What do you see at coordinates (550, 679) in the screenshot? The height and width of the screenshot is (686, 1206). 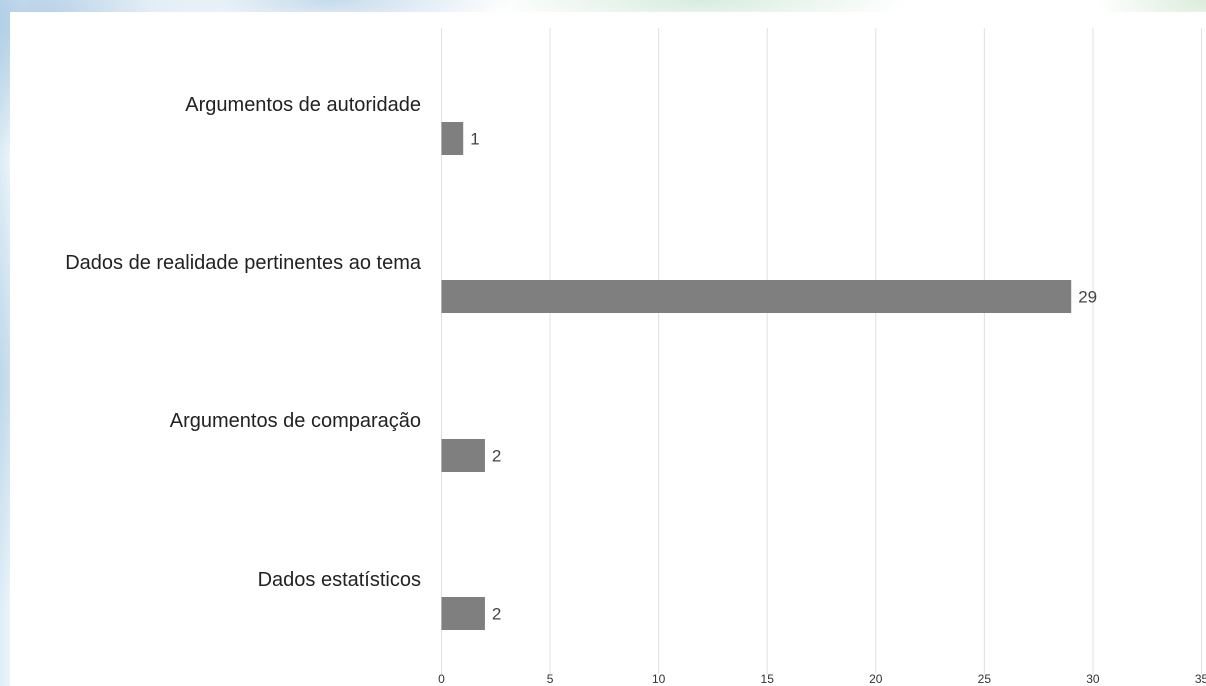 I see `x-tick-label-5: 5` at bounding box center [550, 679].